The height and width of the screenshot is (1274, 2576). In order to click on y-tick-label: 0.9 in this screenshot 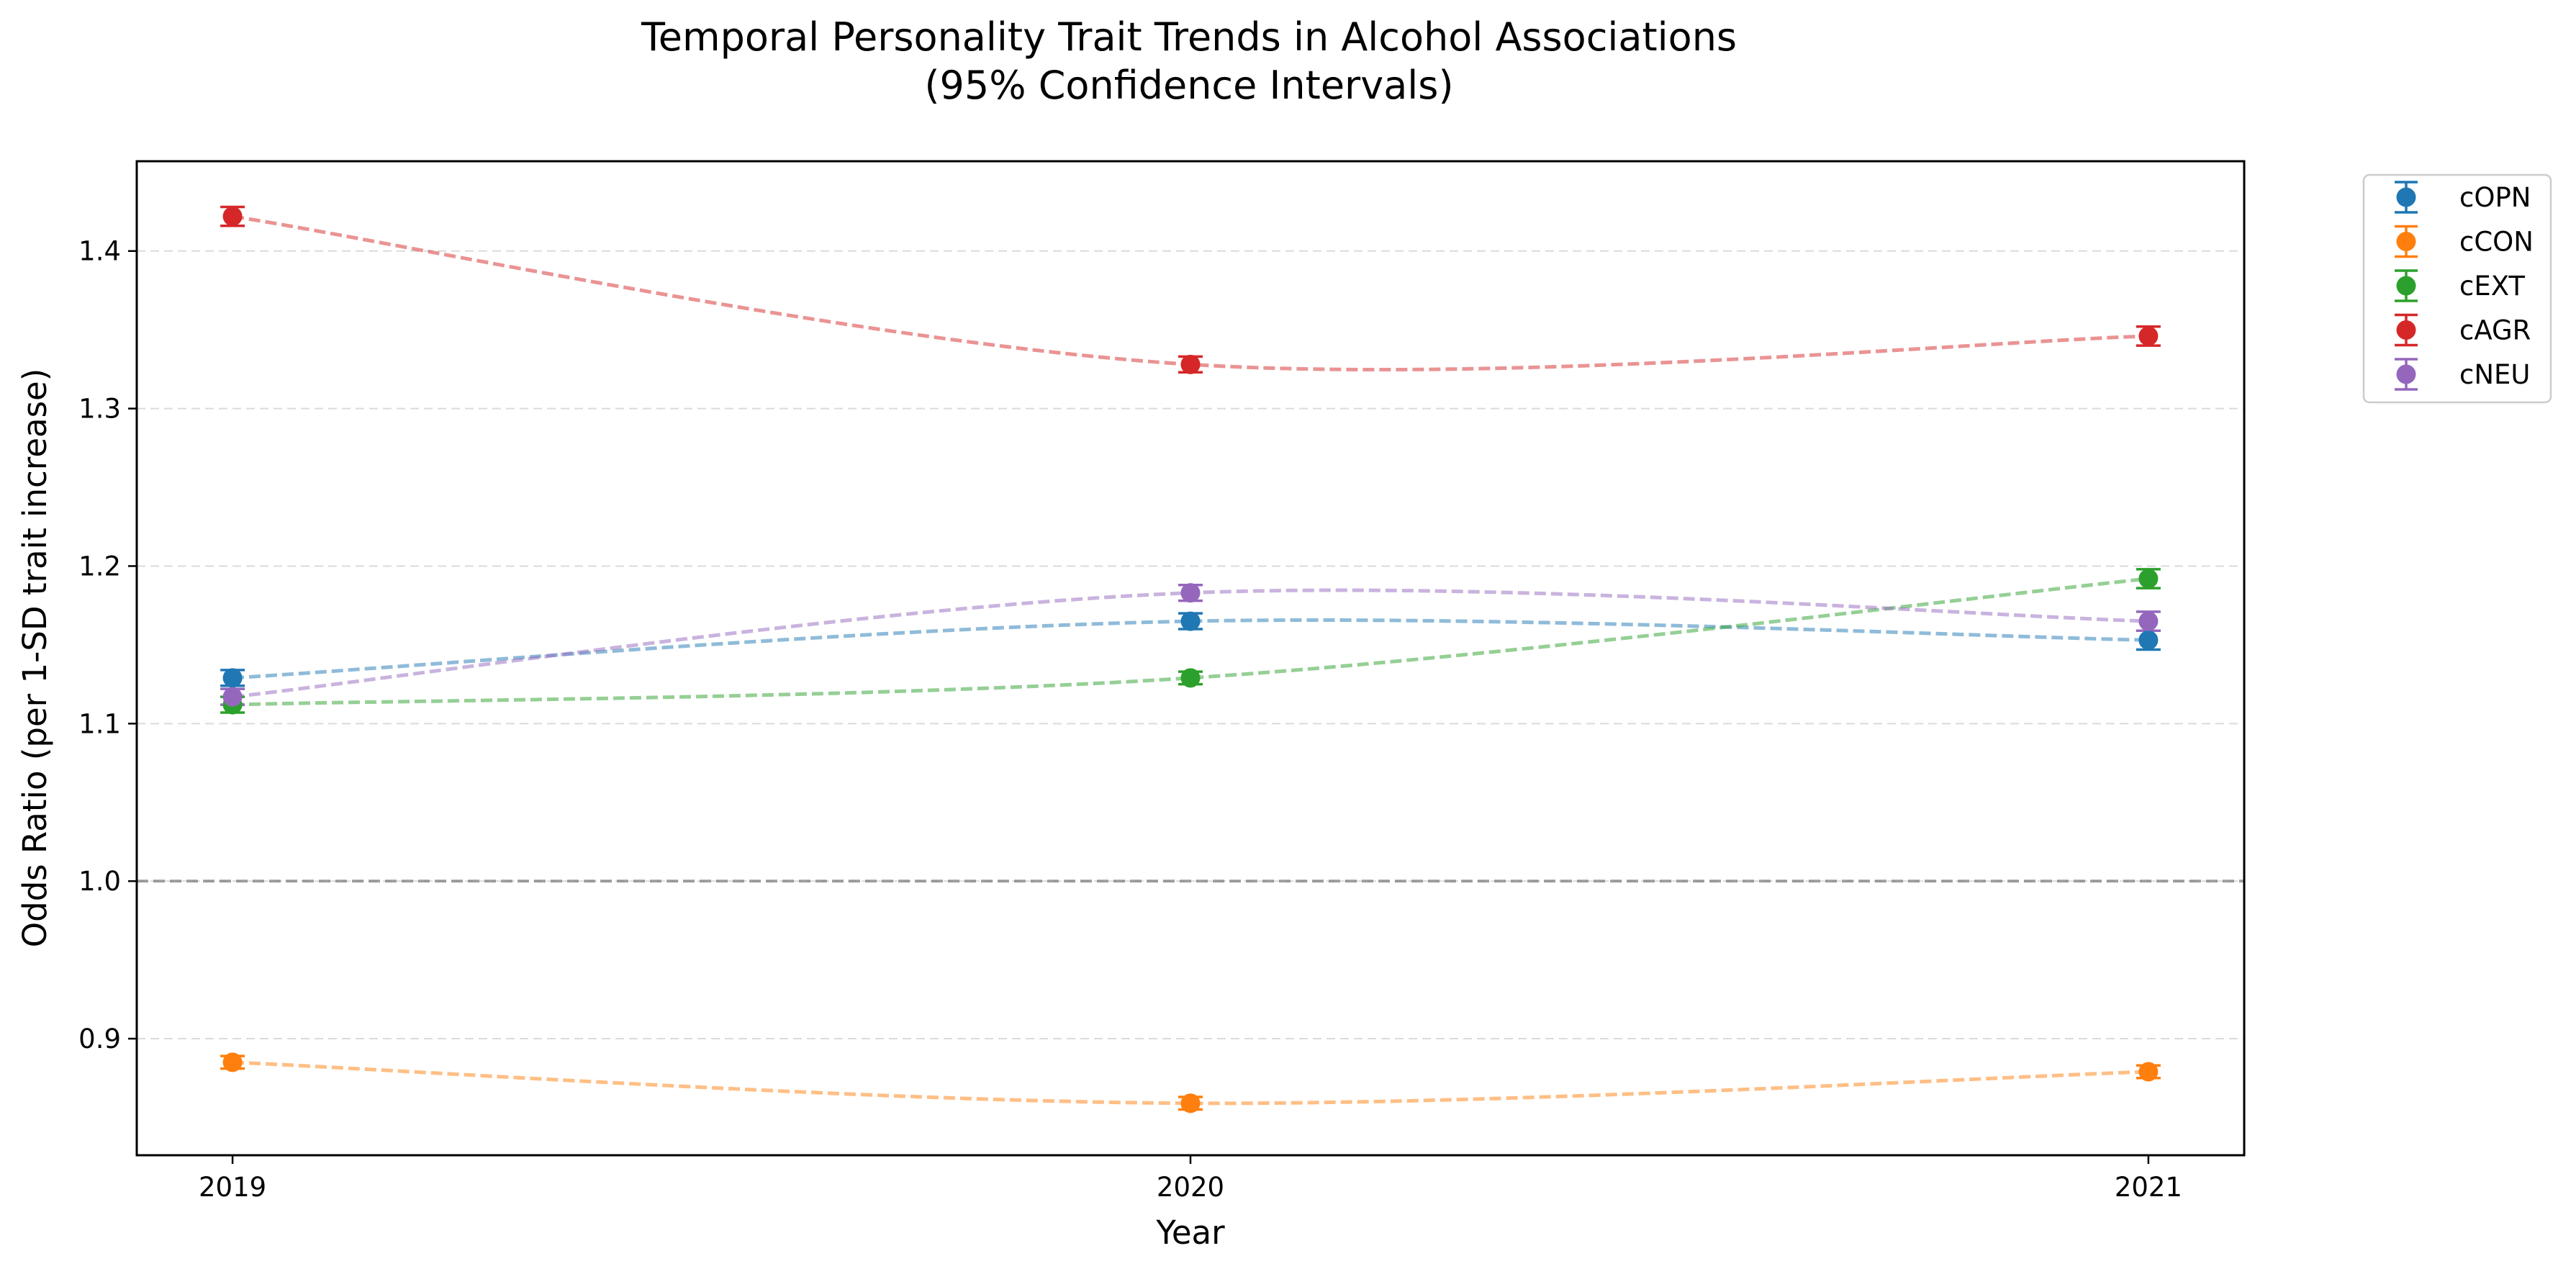, I will do `click(99, 1039)`.